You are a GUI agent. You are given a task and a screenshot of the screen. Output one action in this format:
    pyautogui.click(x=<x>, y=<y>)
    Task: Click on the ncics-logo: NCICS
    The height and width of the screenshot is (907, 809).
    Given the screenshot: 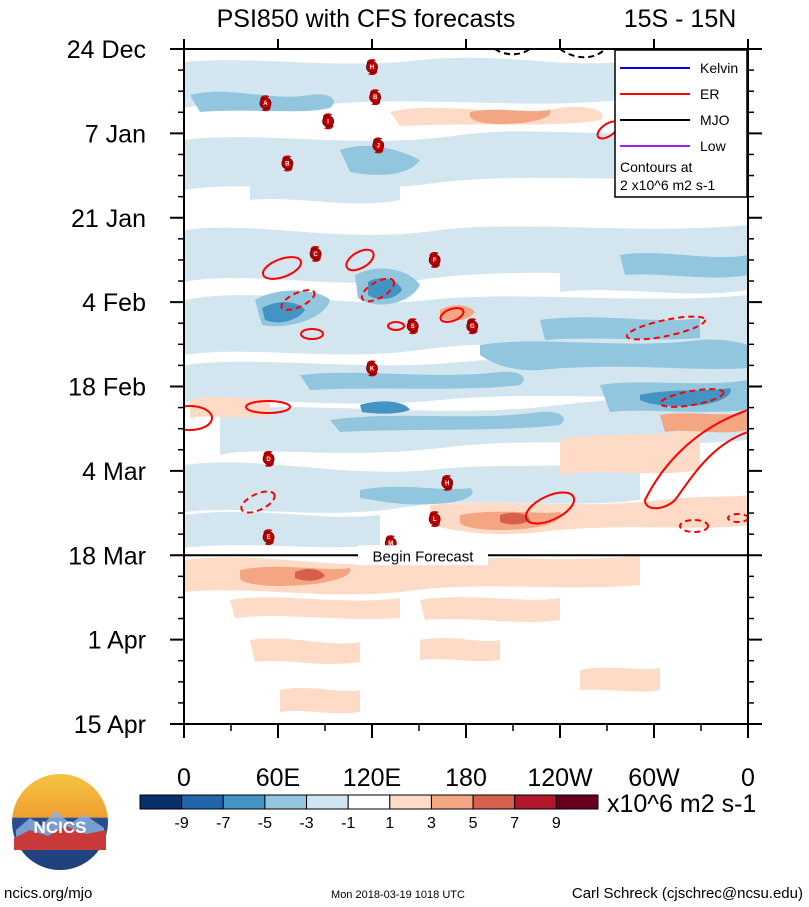 What is the action you would take?
    pyautogui.click(x=60, y=822)
    